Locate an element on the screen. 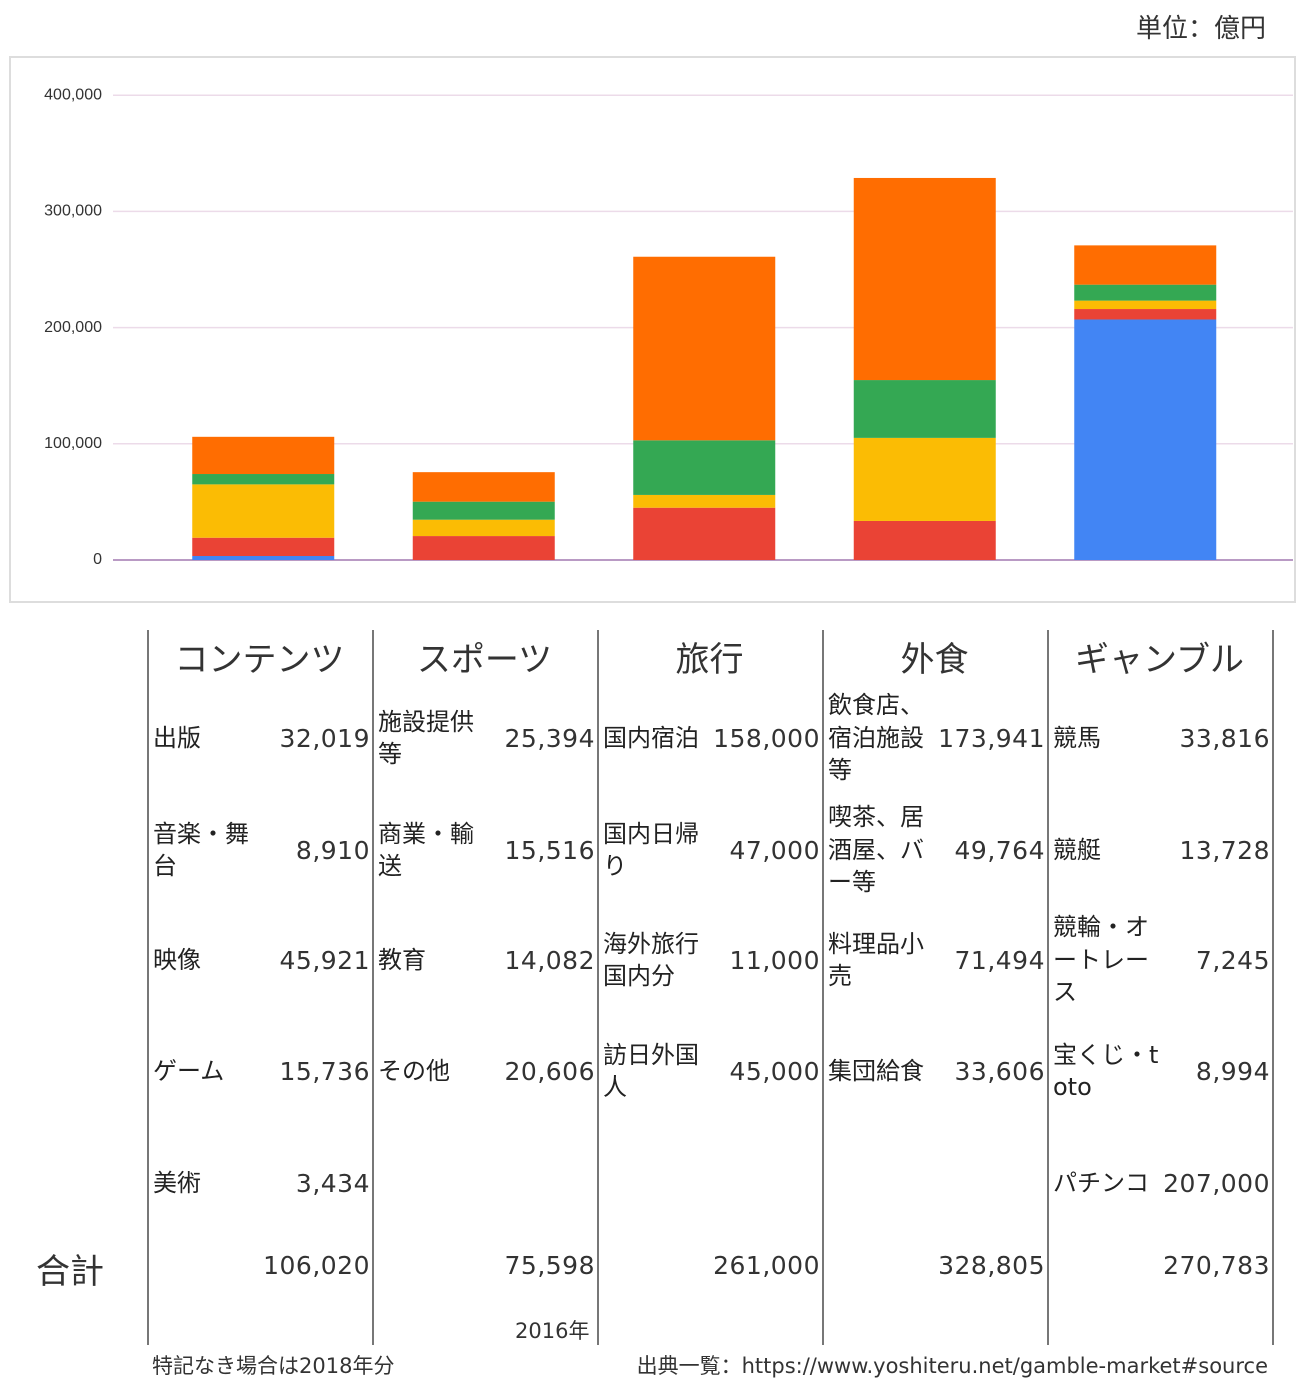 This screenshot has width=1300, height=1392. item-label: 国内宿泊 is located at coordinates (651, 737).